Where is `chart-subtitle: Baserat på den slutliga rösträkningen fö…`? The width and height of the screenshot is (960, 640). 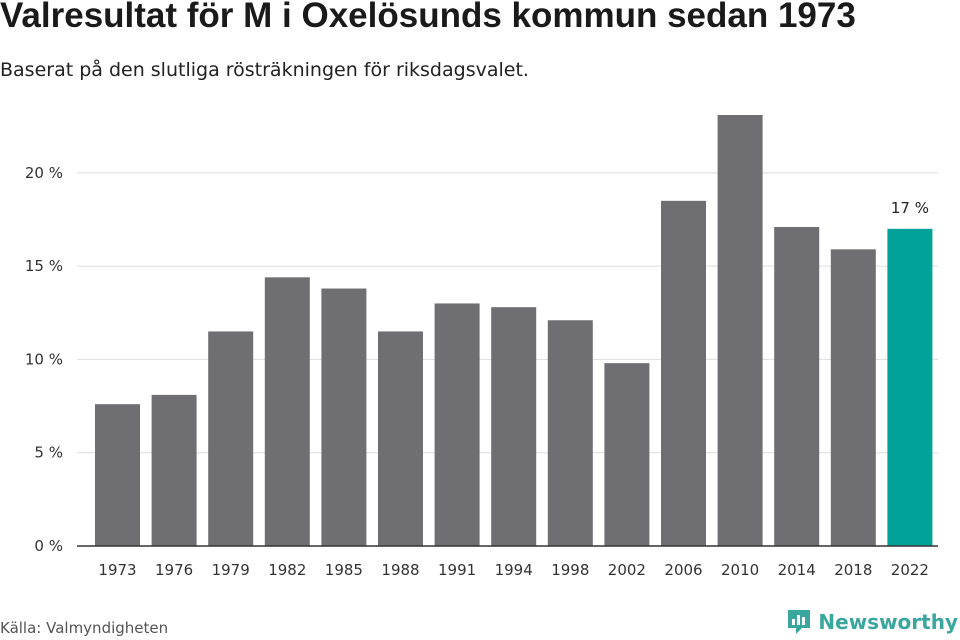
chart-subtitle: Baserat på den slutliga rösträkningen fö… is located at coordinates (264, 70).